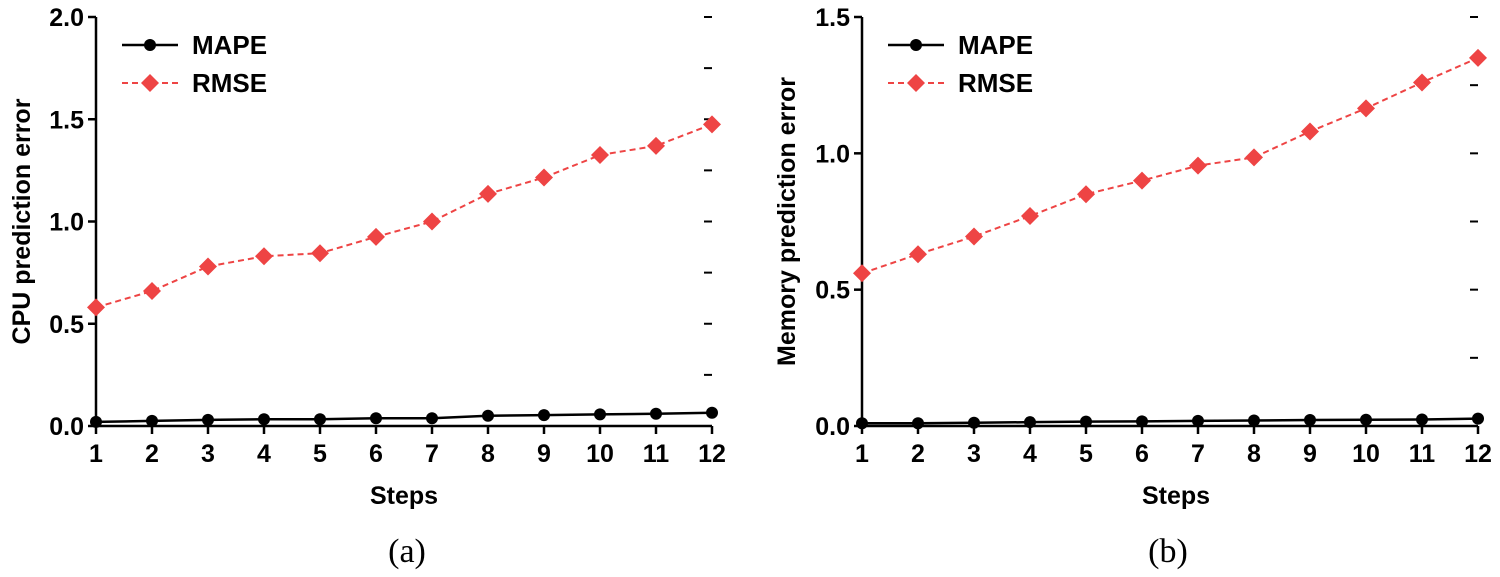 The height and width of the screenshot is (577, 1500). Describe the element at coordinates (22, 221) in the screenshot. I see `y-axis-label: CPU prediction error` at that location.